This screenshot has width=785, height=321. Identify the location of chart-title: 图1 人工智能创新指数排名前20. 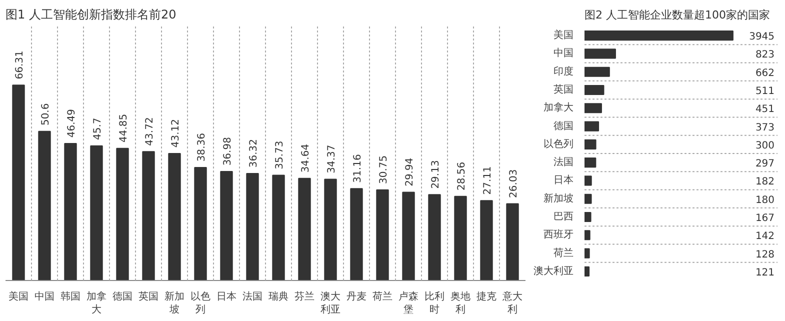
(91, 15).